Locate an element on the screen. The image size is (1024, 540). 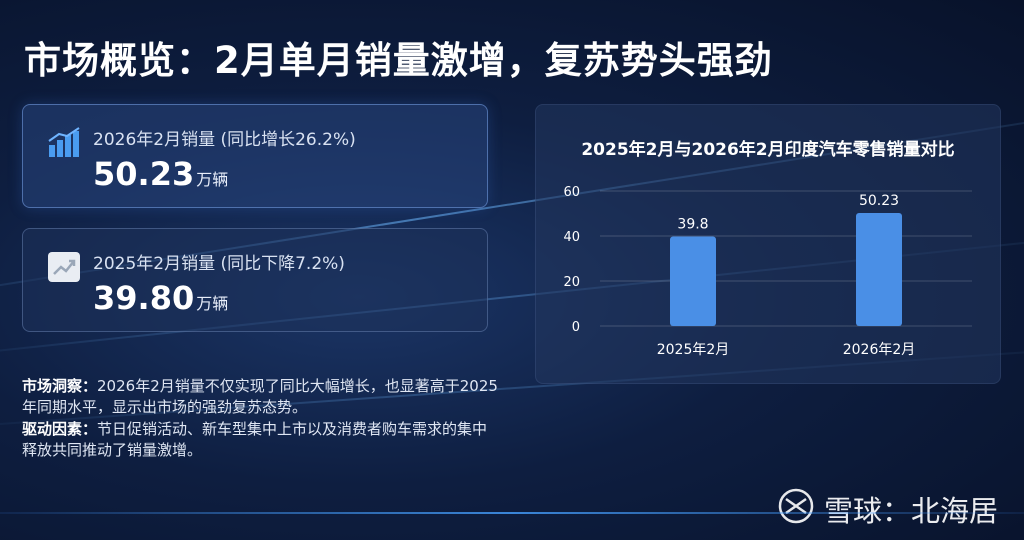
card-label: 2025年2月销量 (同比下降7.2%) is located at coordinates (219, 264).